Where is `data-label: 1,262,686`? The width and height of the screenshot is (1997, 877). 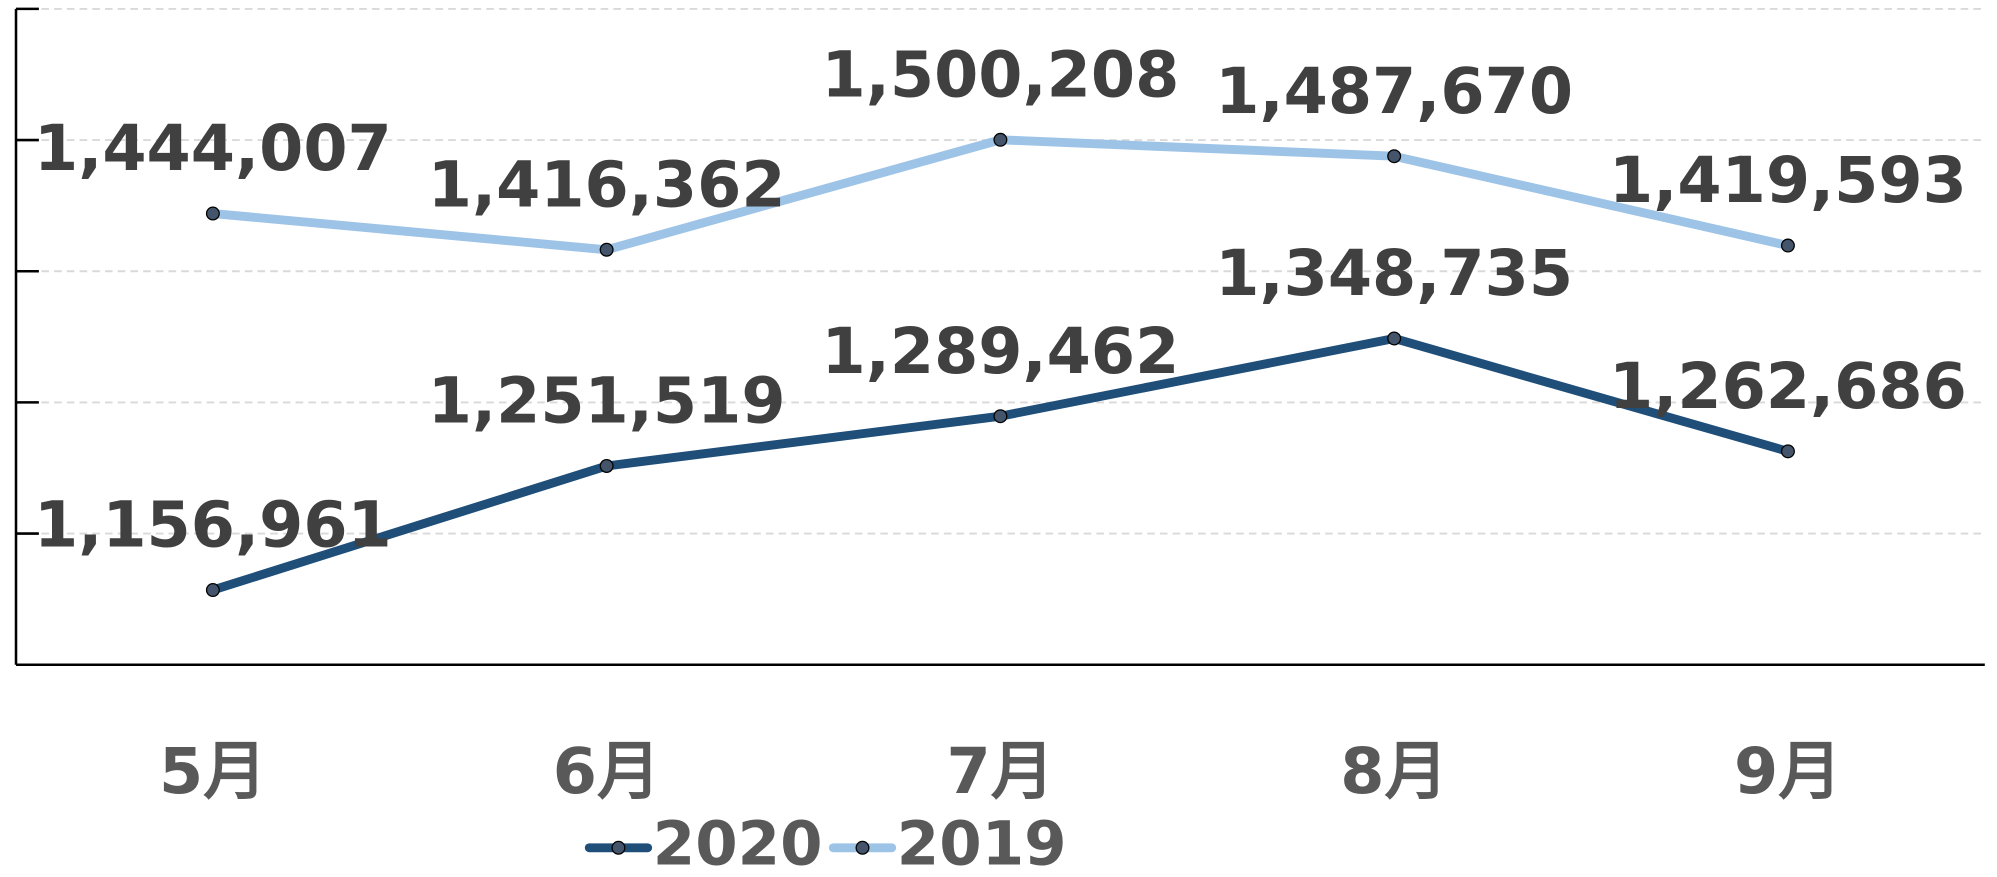
data-label: 1,262,686 is located at coordinates (1788, 386).